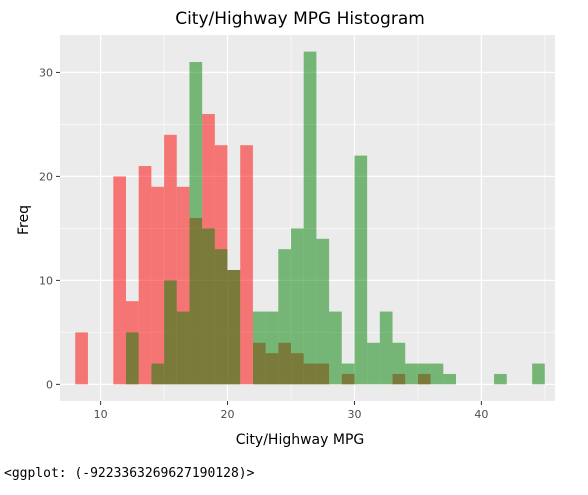 The image size is (588, 495). What do you see at coordinates (291, 411) in the screenshot?
I see `x-axis: 10 20 30 40` at bounding box center [291, 411].